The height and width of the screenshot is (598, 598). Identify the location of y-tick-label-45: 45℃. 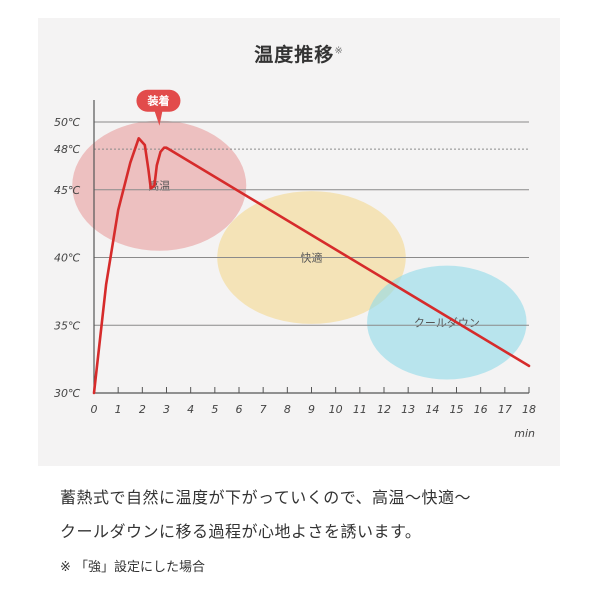
(67, 190).